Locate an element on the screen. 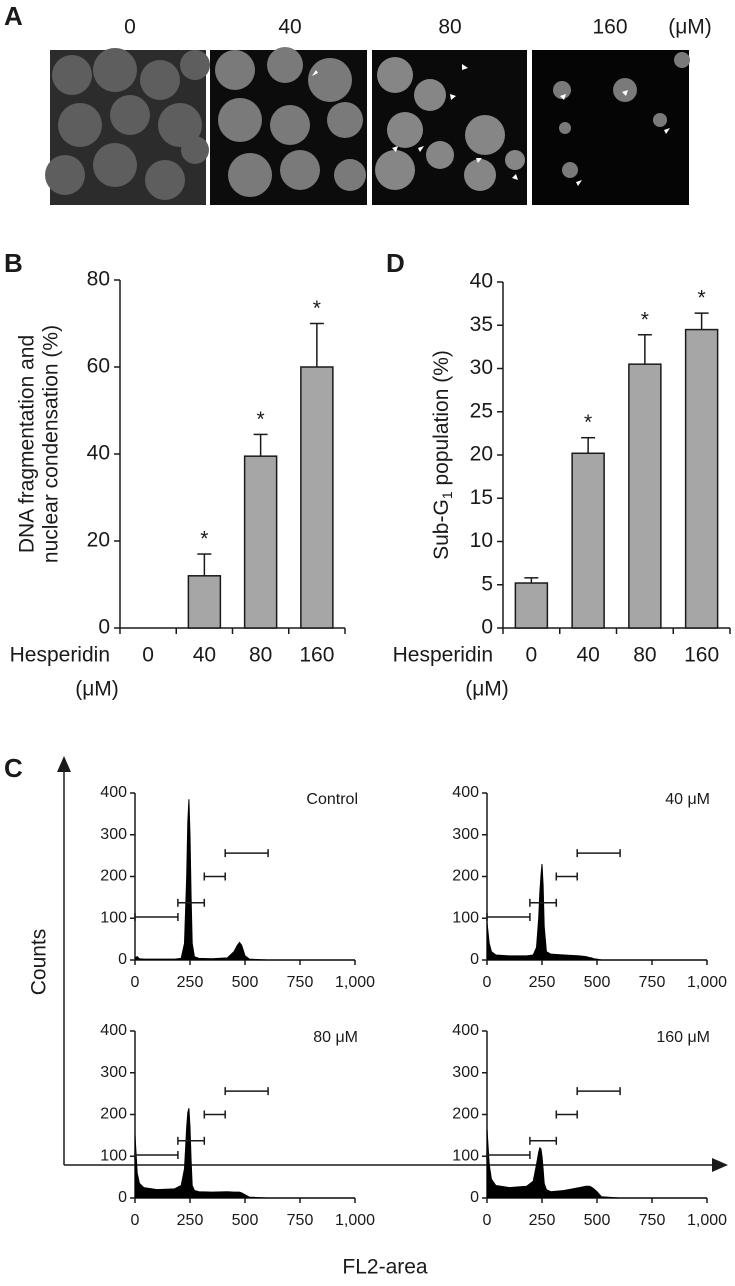  x-axis-label: Hesperidin is located at coordinates (60, 655).